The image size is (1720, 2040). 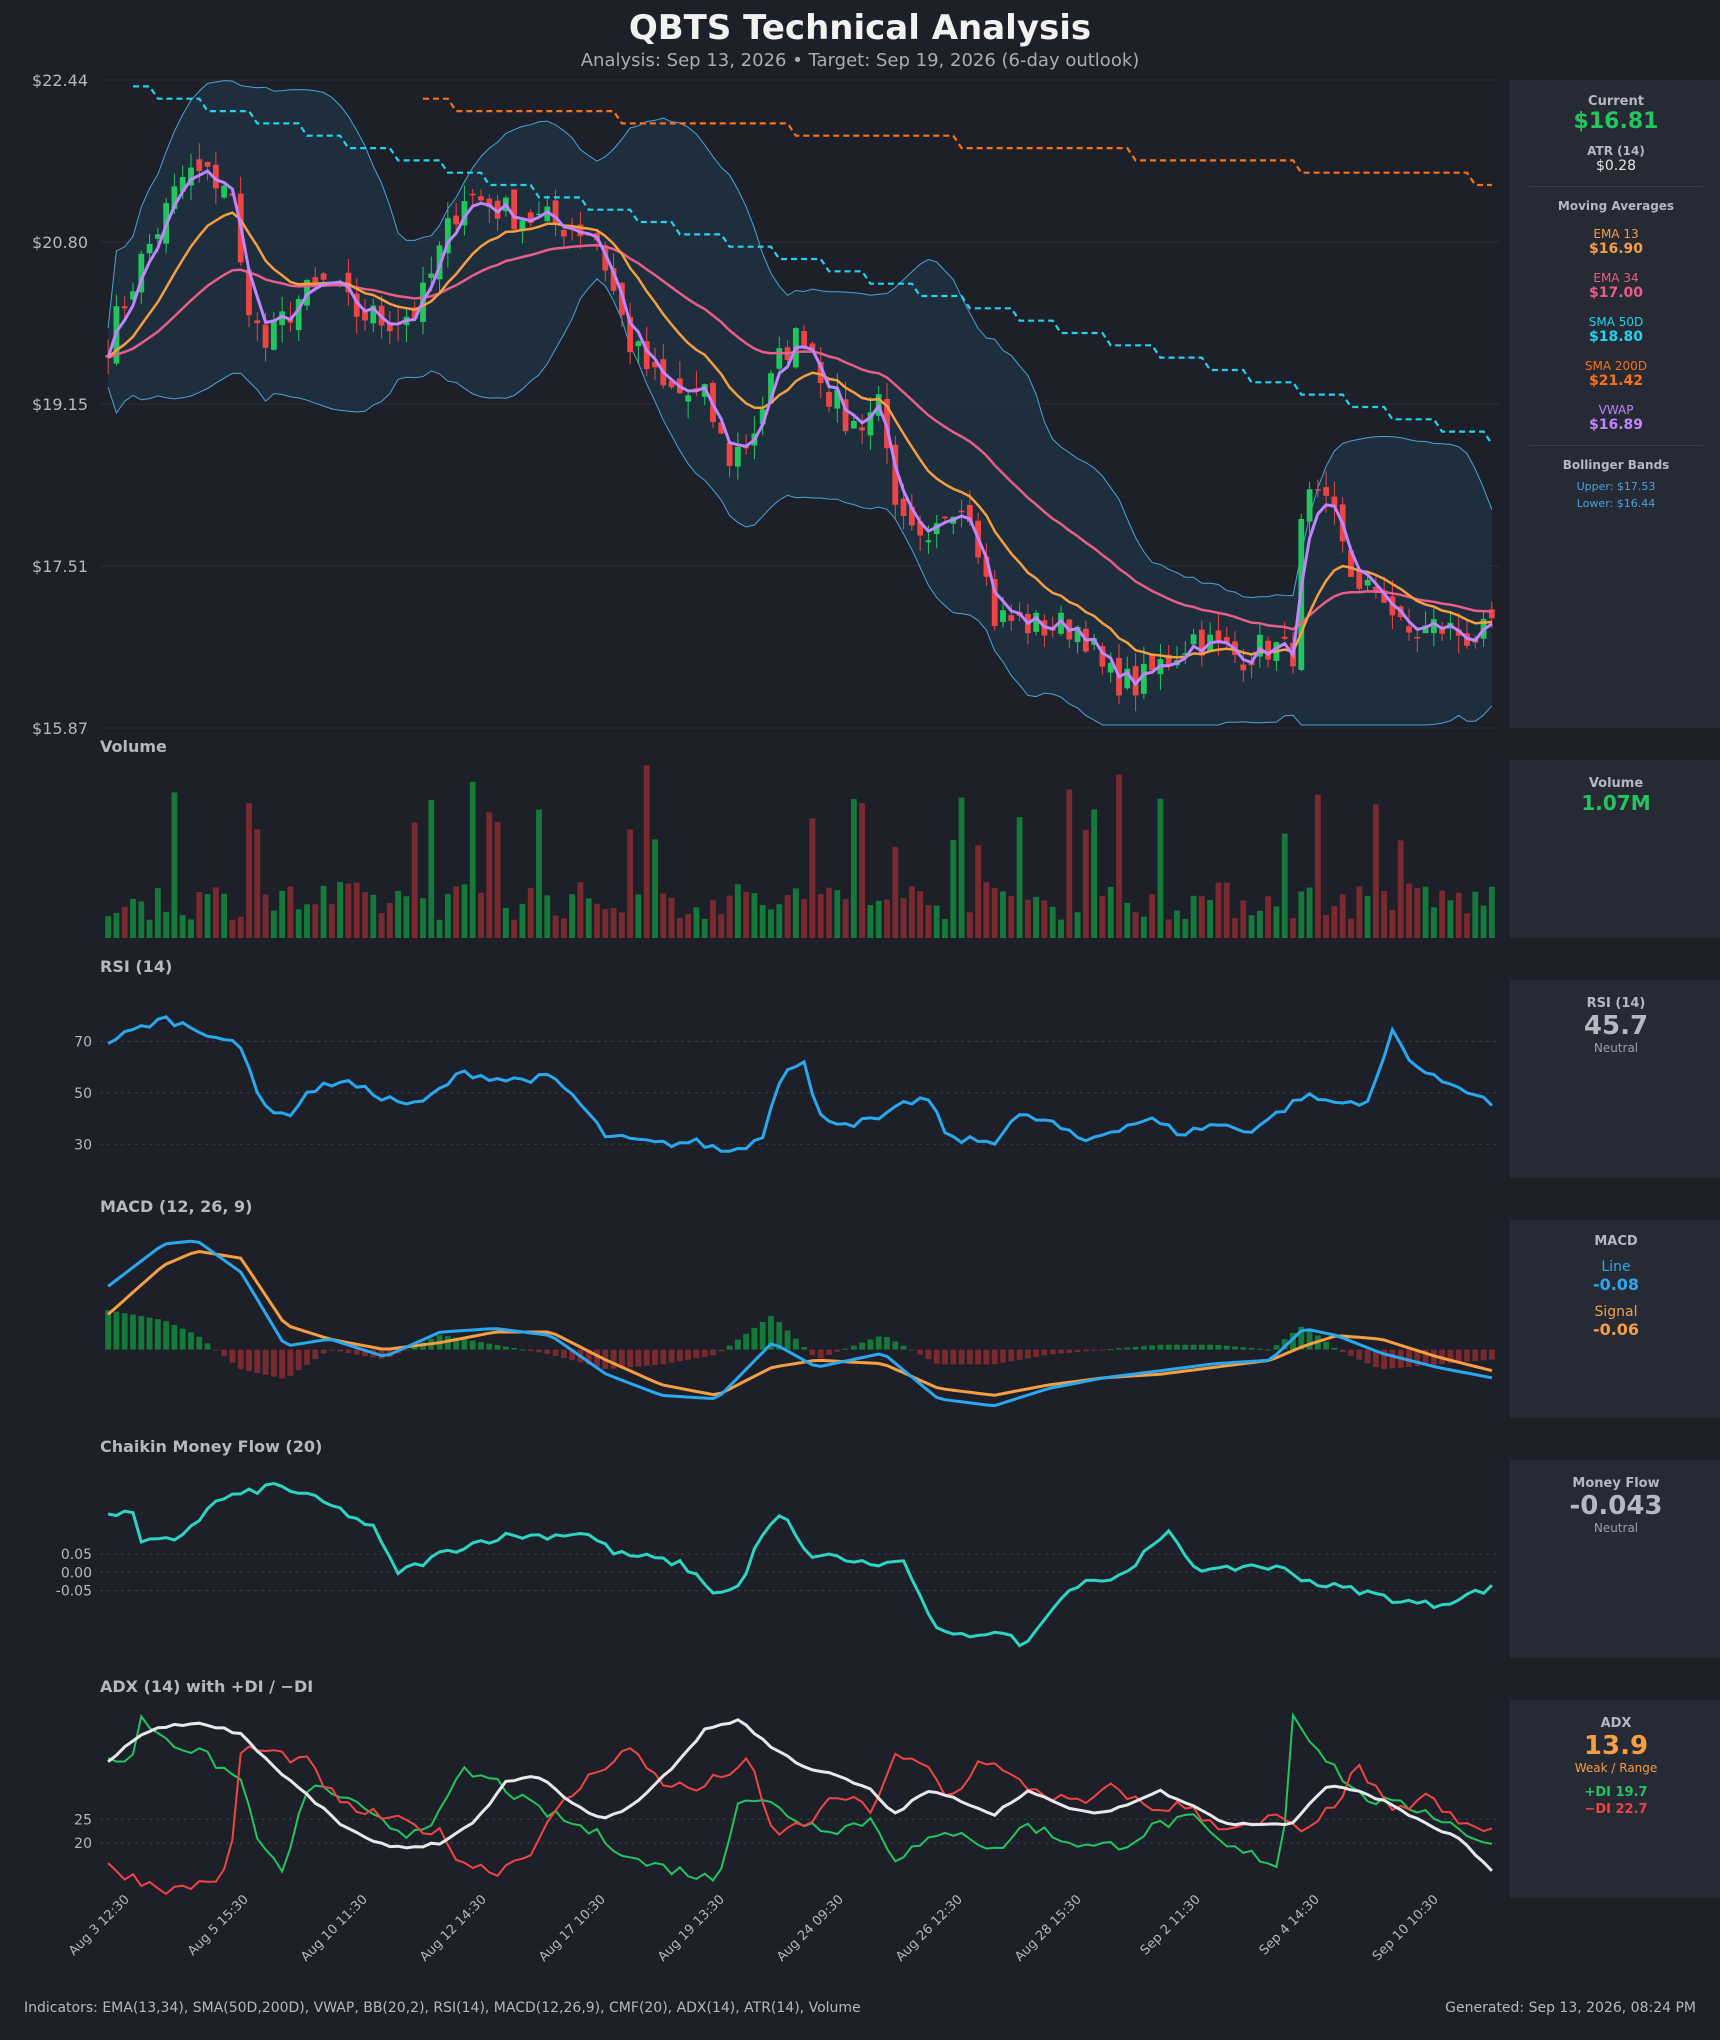 I want to click on x-tick-label: Sep 10 10:30, so click(x=1406, y=1928).